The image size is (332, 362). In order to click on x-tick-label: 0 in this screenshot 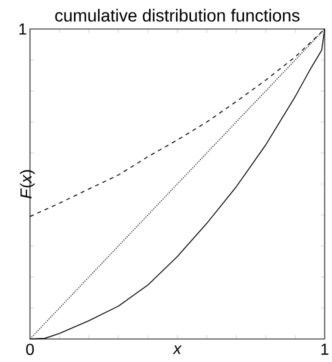, I will do `click(30, 350)`.